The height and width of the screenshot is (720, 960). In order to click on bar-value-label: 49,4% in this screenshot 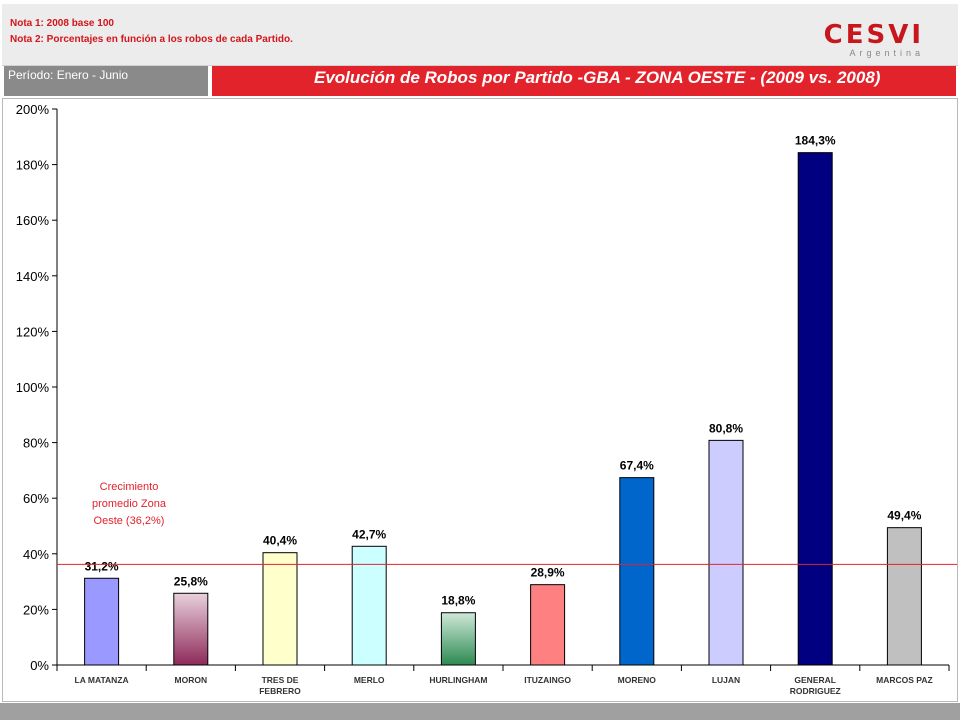, I will do `click(904, 516)`.